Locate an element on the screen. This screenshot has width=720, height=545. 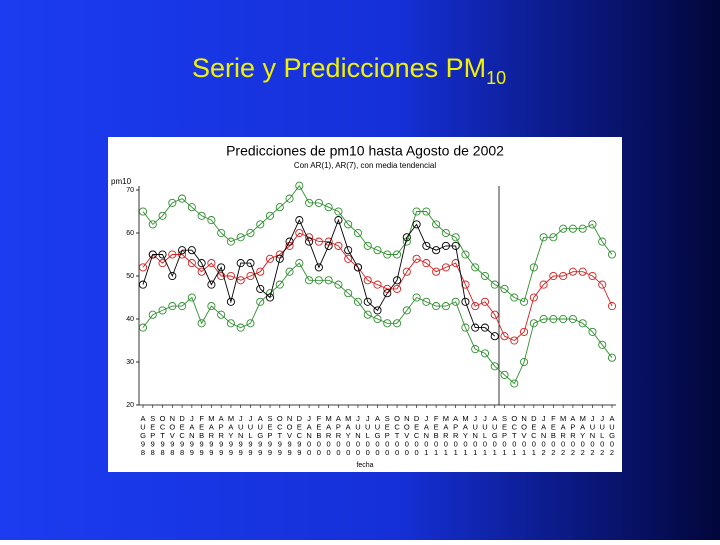
x-tick-label: APR01 is located at coordinates (455, 435).